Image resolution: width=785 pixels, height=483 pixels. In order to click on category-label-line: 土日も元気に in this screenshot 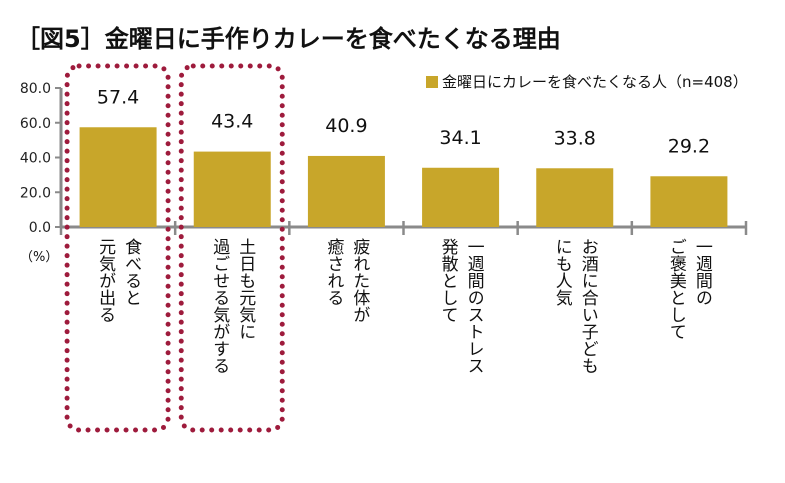, I will do `click(245, 289)`.